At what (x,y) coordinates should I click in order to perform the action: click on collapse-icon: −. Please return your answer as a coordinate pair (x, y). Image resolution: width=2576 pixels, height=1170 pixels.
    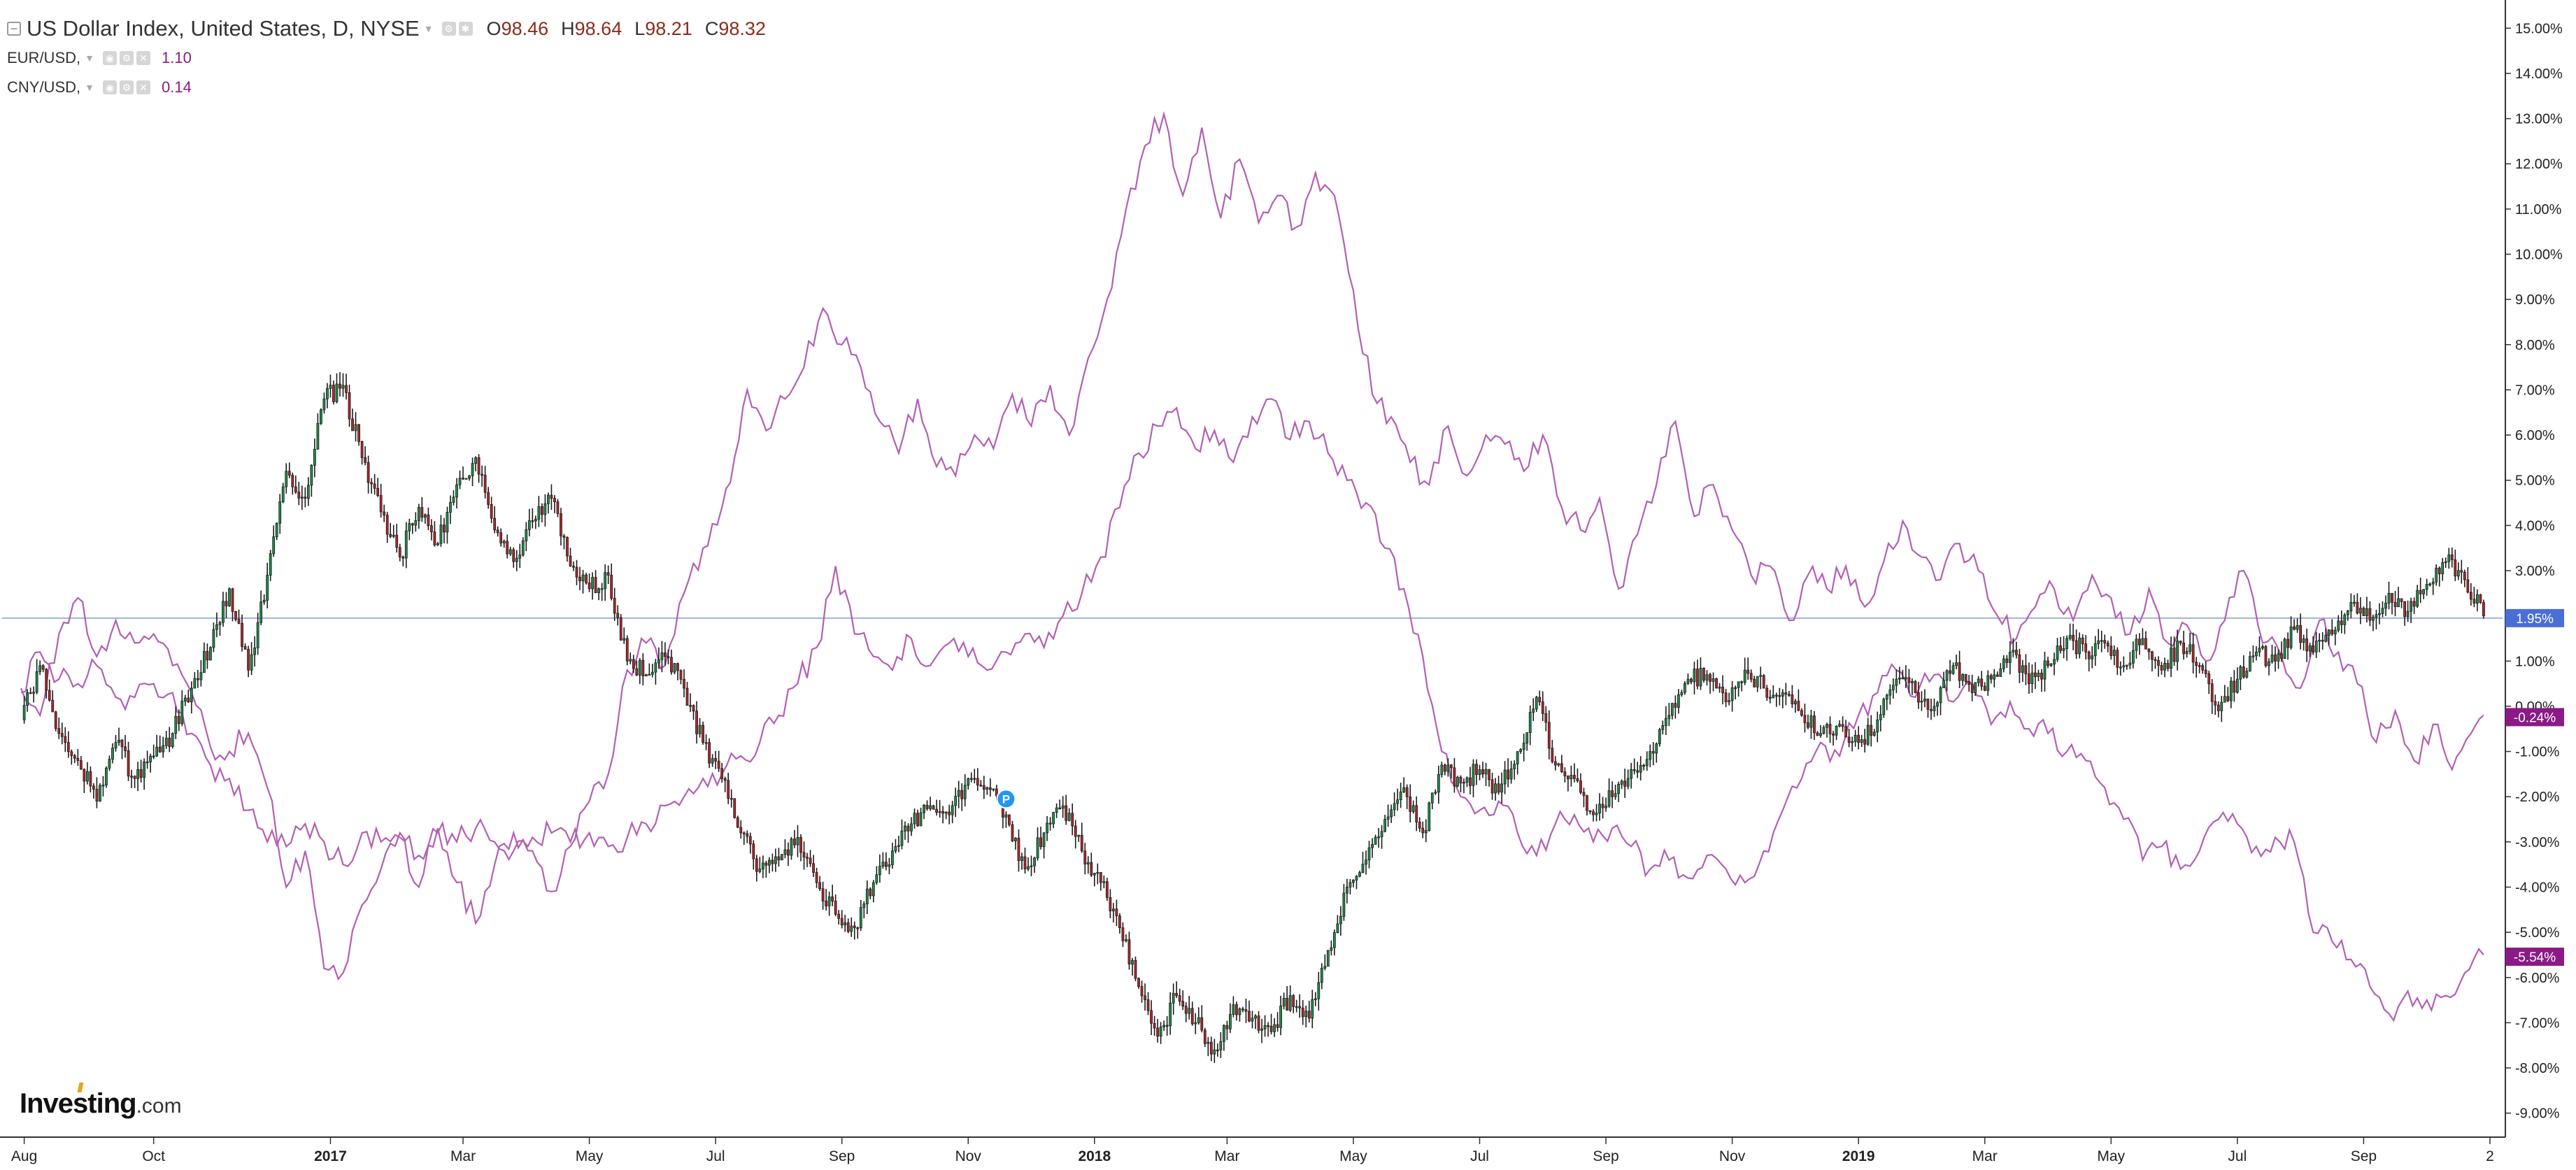
    Looking at the image, I should click on (14, 29).